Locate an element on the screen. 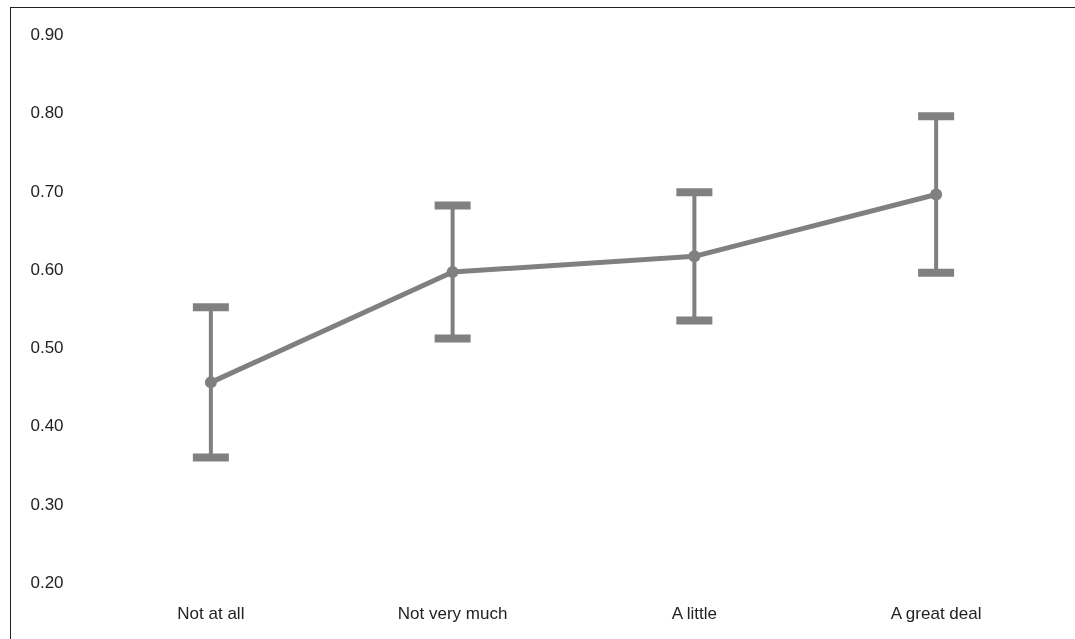 This screenshot has height=639, width=1075. x-tick-label: A little is located at coordinates (694, 613).